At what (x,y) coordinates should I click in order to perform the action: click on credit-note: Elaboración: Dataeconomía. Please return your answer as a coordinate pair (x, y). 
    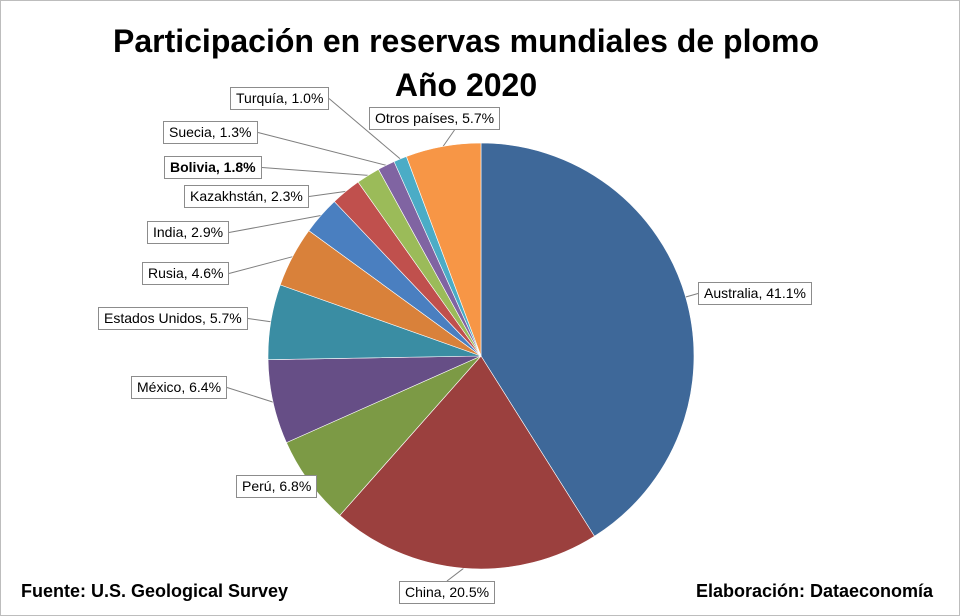
    Looking at the image, I should click on (814, 591).